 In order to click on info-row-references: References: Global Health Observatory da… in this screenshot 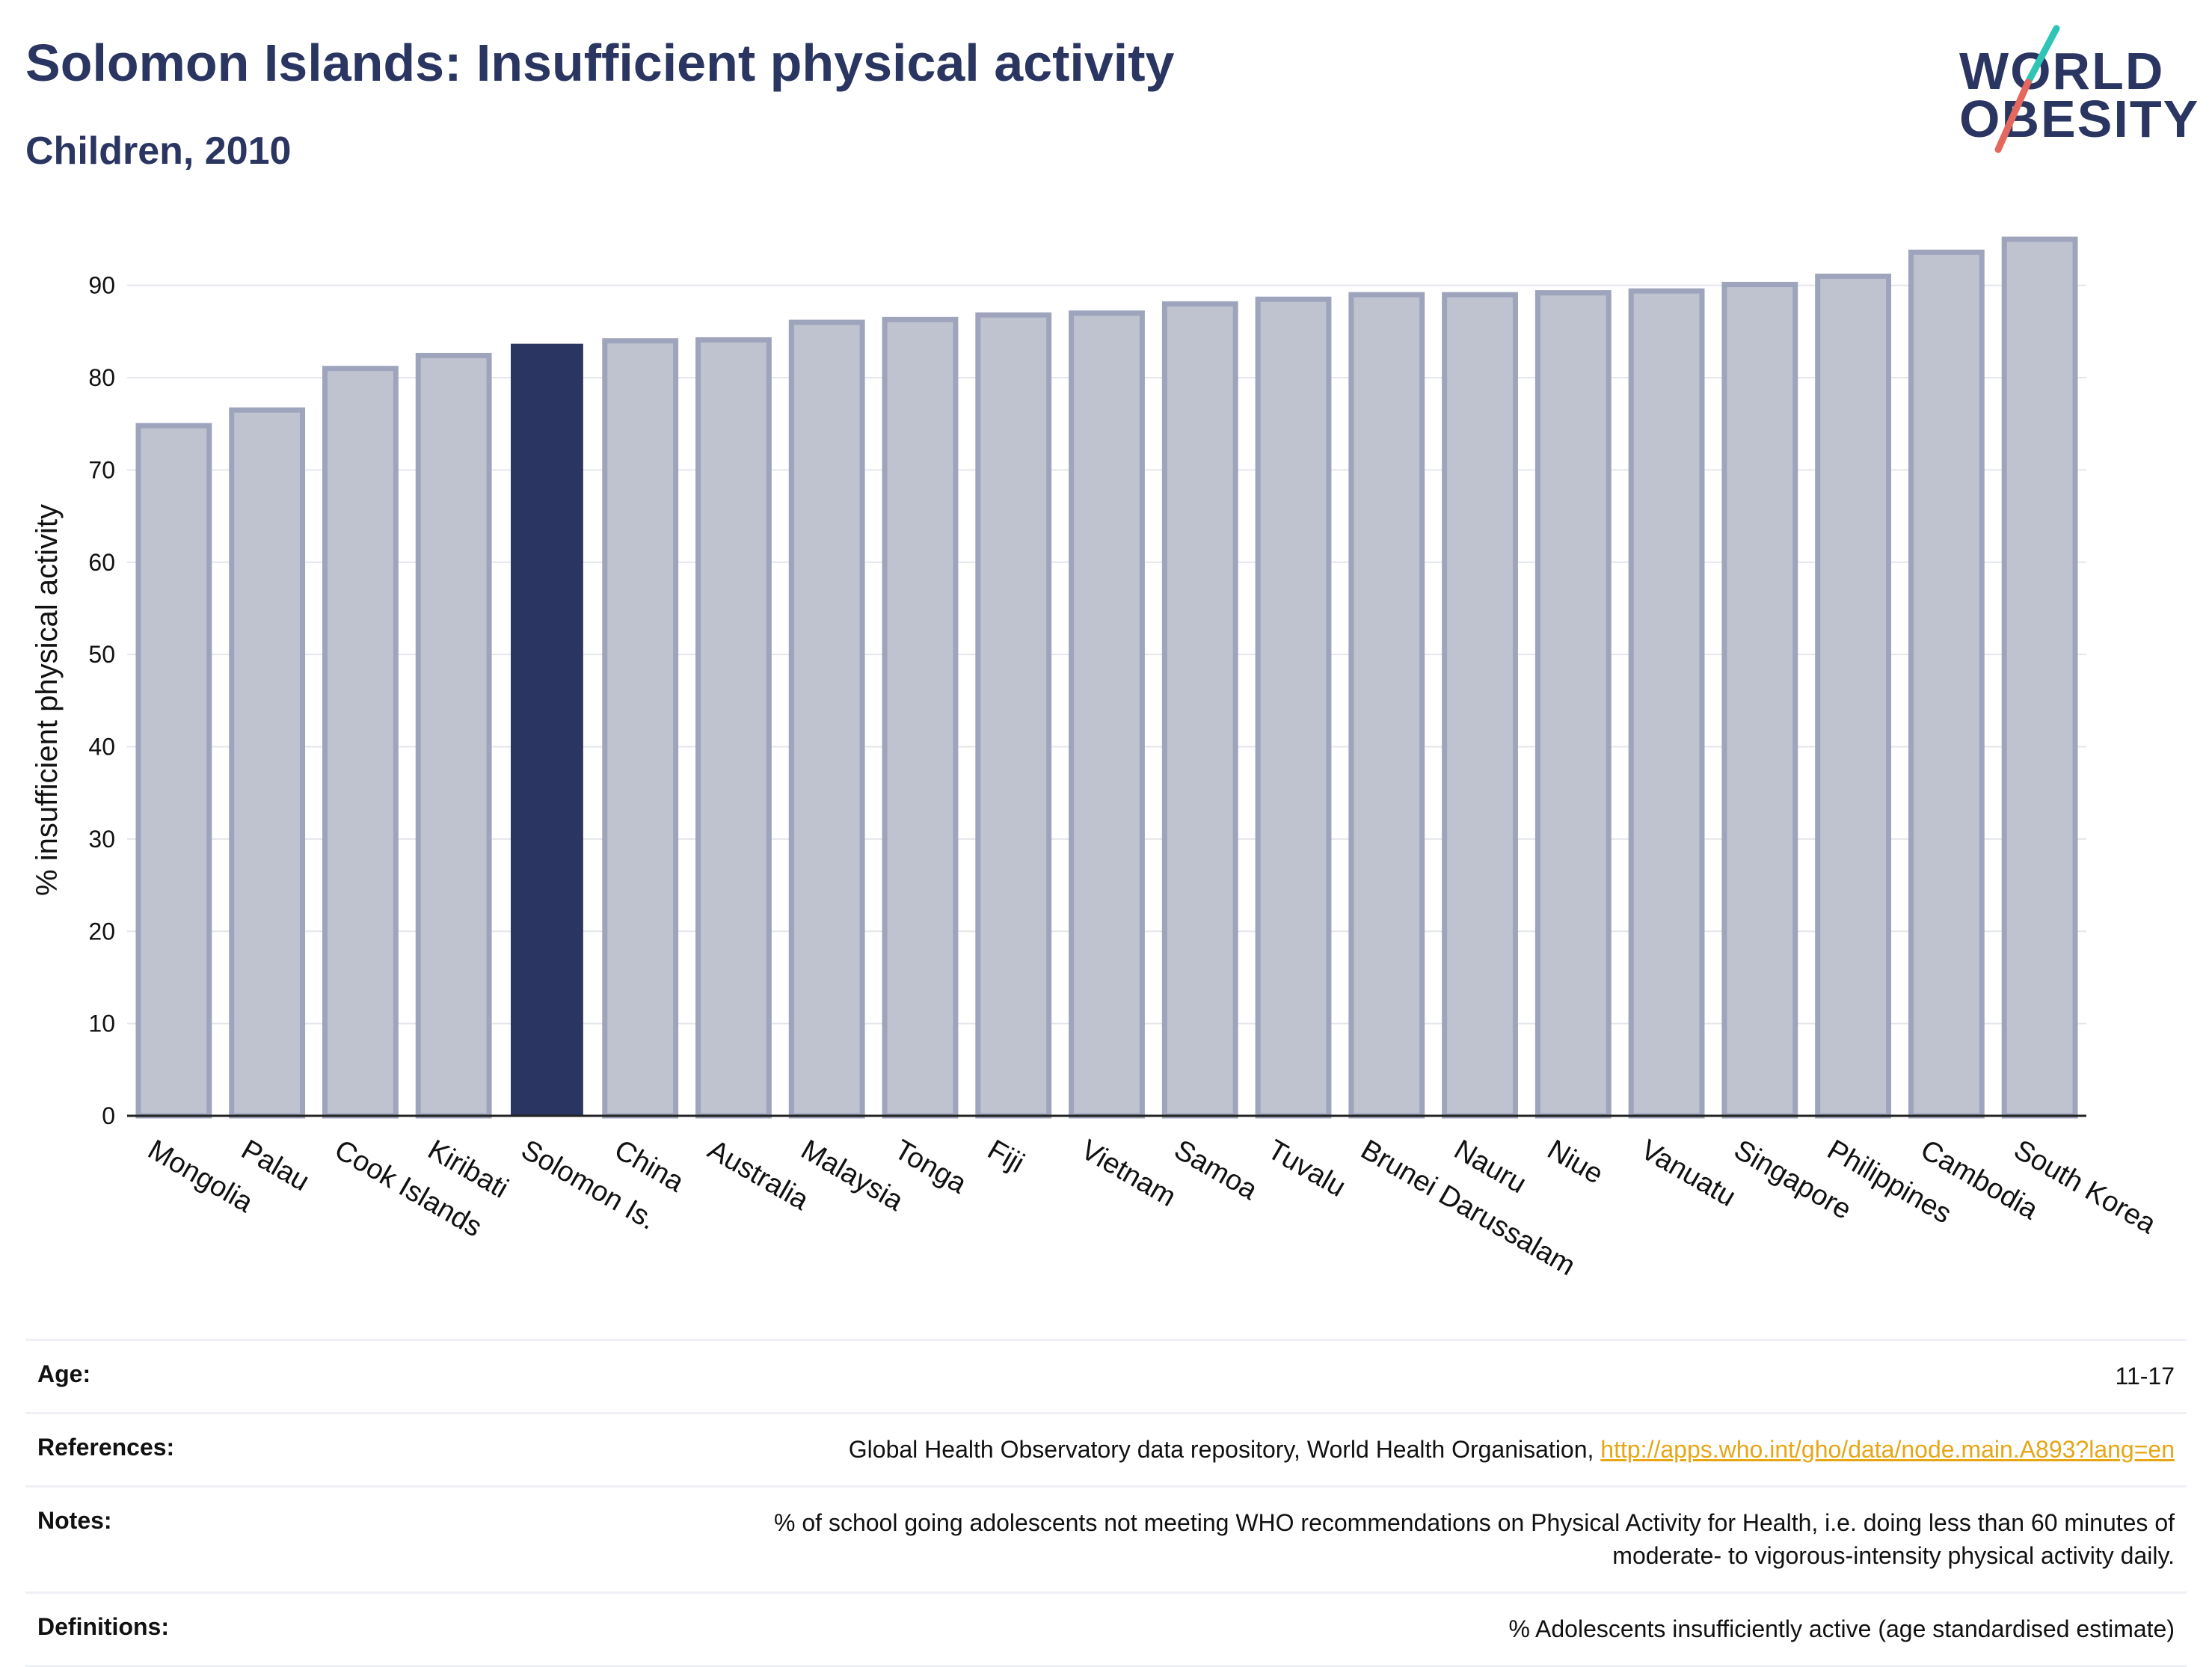, I will do `click(1106, 1450)`.